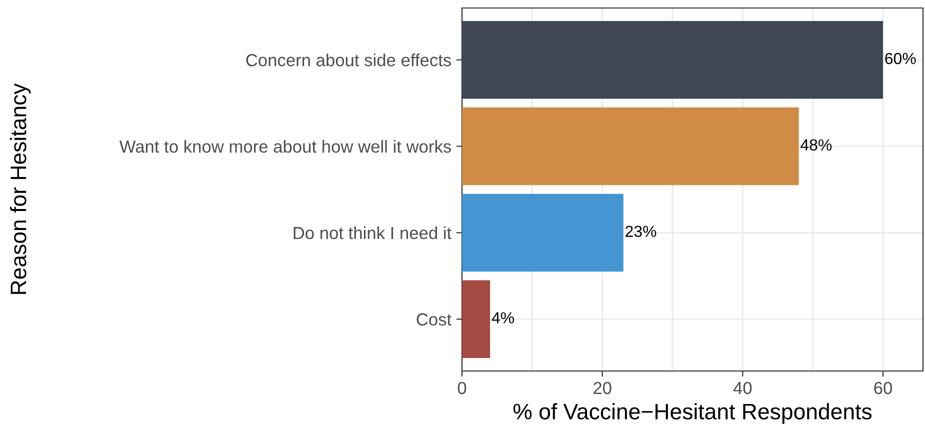  Describe the element at coordinates (742, 388) in the screenshot. I see `x-tick-label: 40` at that location.